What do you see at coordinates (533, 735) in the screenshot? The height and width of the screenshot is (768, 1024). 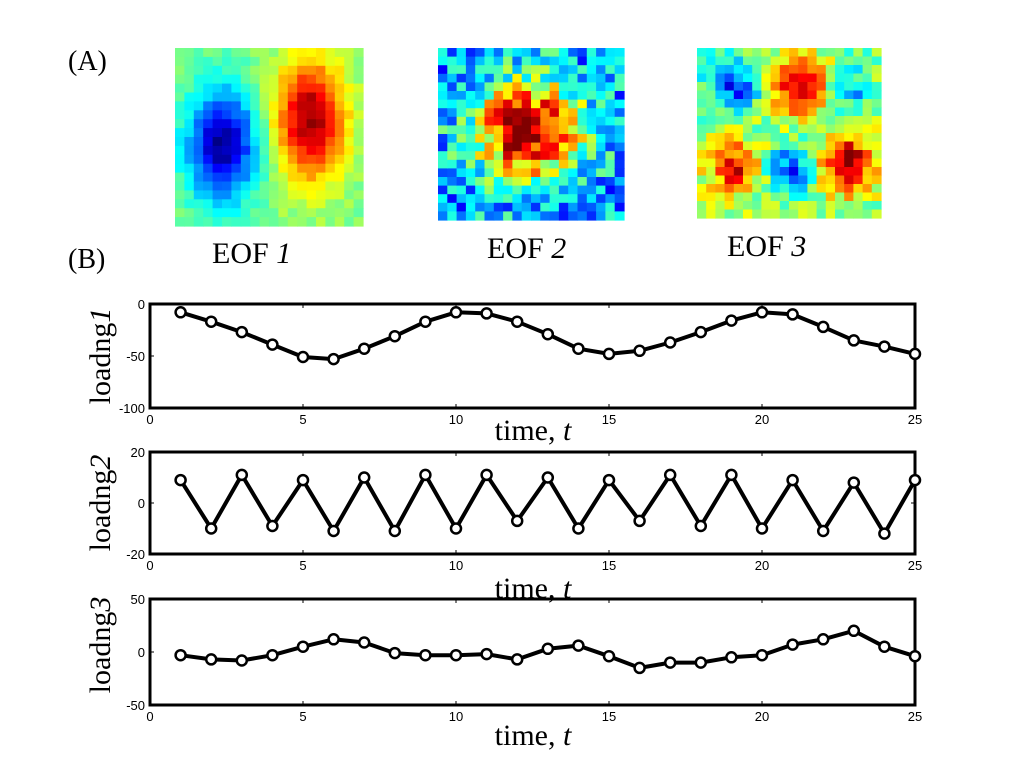 I see `x-axis-label: time, t` at bounding box center [533, 735].